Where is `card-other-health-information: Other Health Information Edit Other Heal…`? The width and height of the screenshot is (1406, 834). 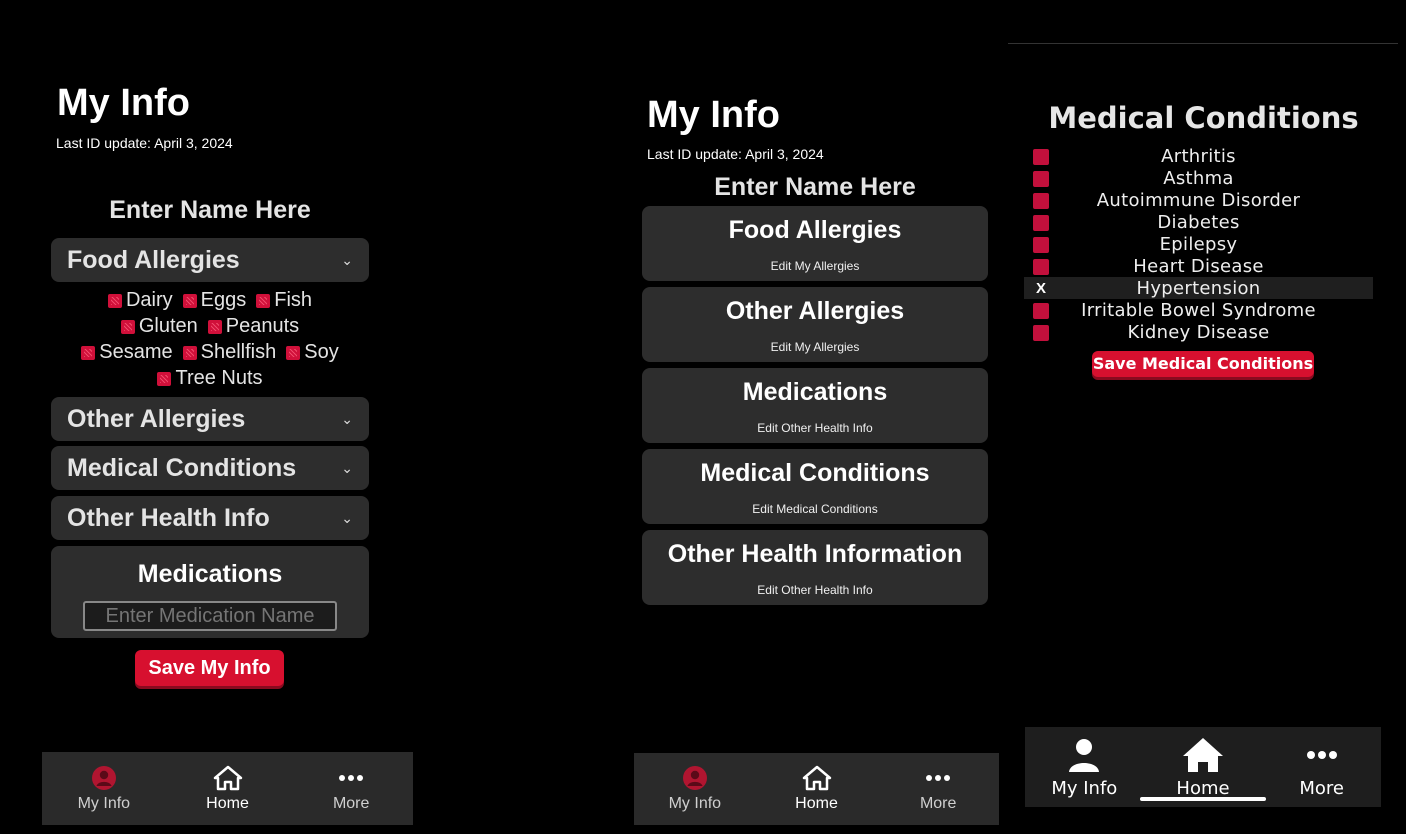 card-other-health-information: Other Health Information Edit Other Heal… is located at coordinates (815, 567).